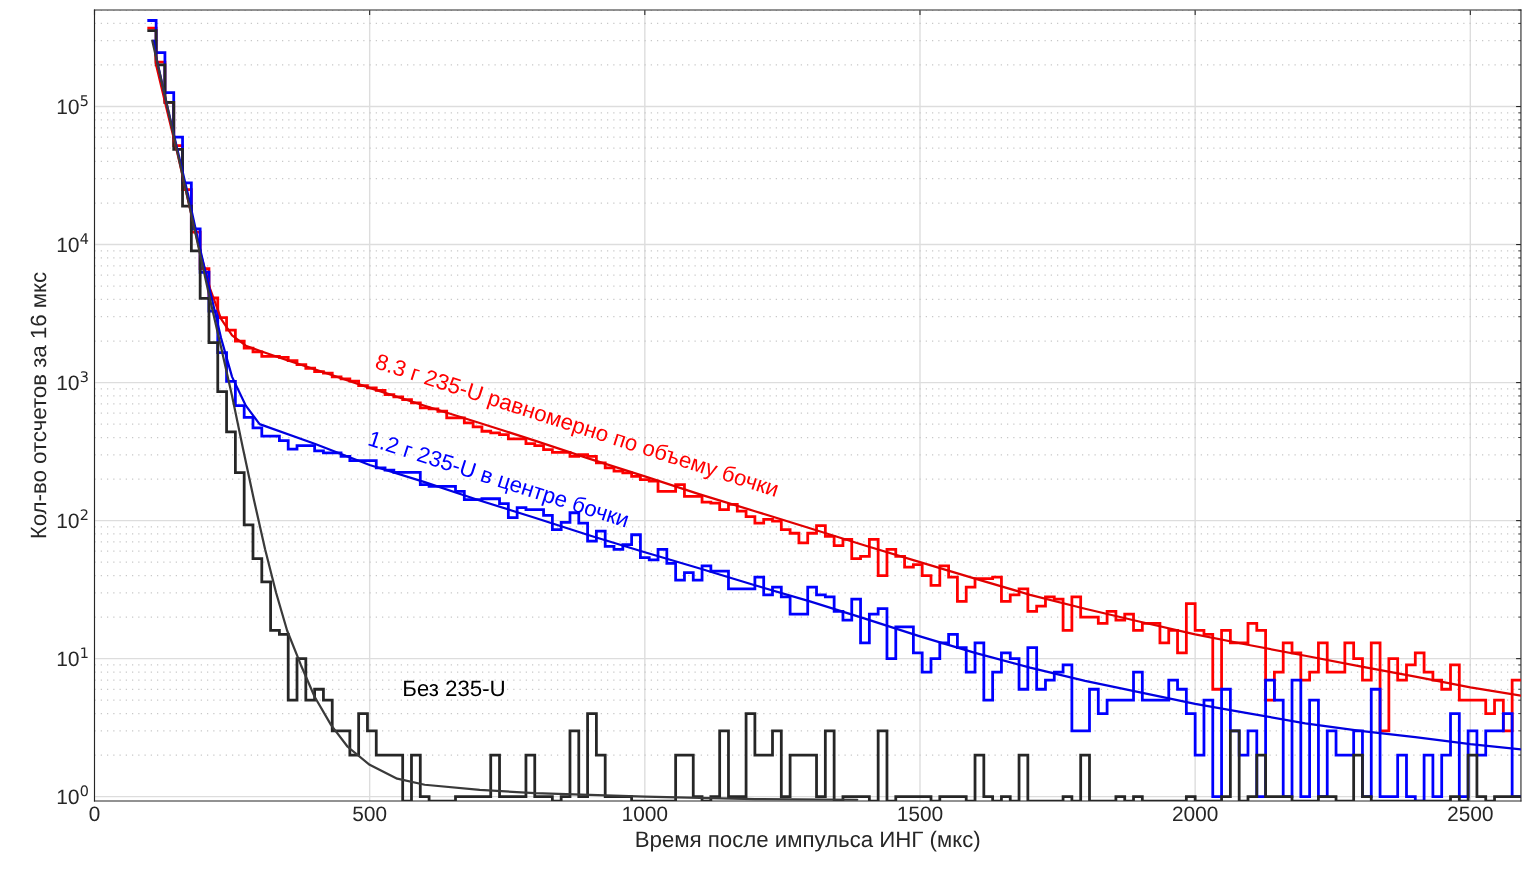 The width and height of the screenshot is (1524, 874). Describe the element at coordinates (920, 814) in the screenshot. I see `x-tick-label: 1500` at that location.